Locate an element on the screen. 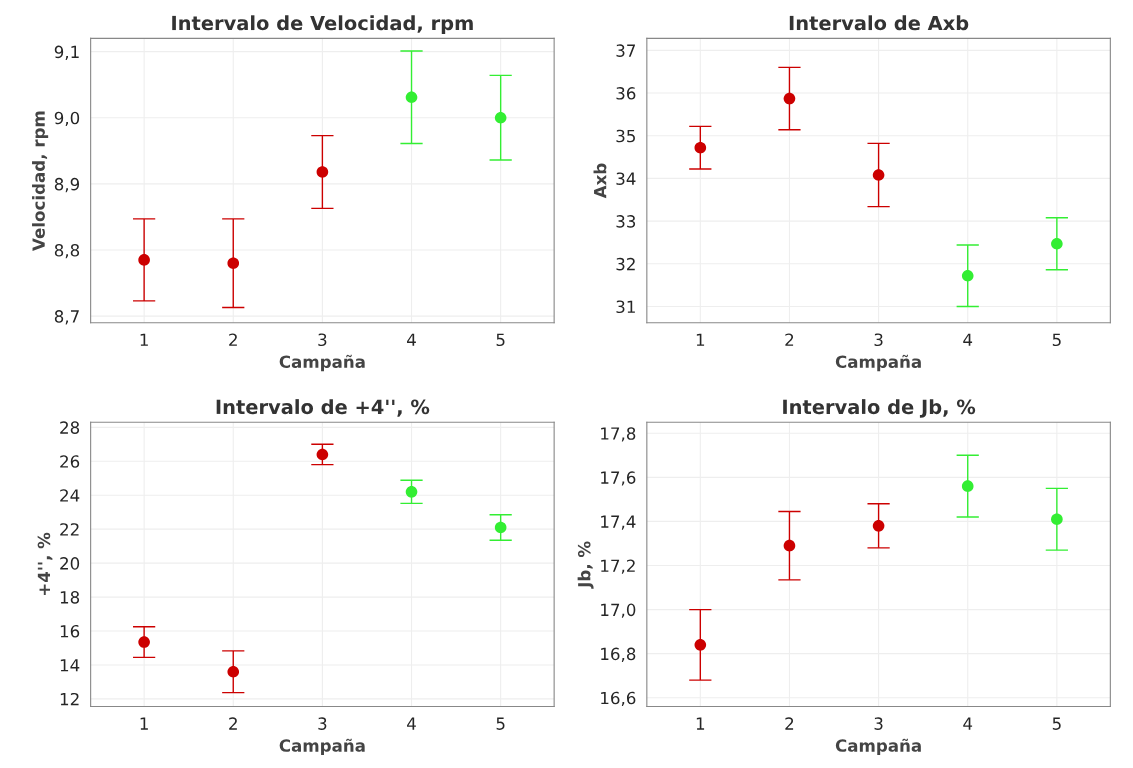 This screenshot has height=768, width=1133. y-axis-title: +4'', % is located at coordinates (45, 563).